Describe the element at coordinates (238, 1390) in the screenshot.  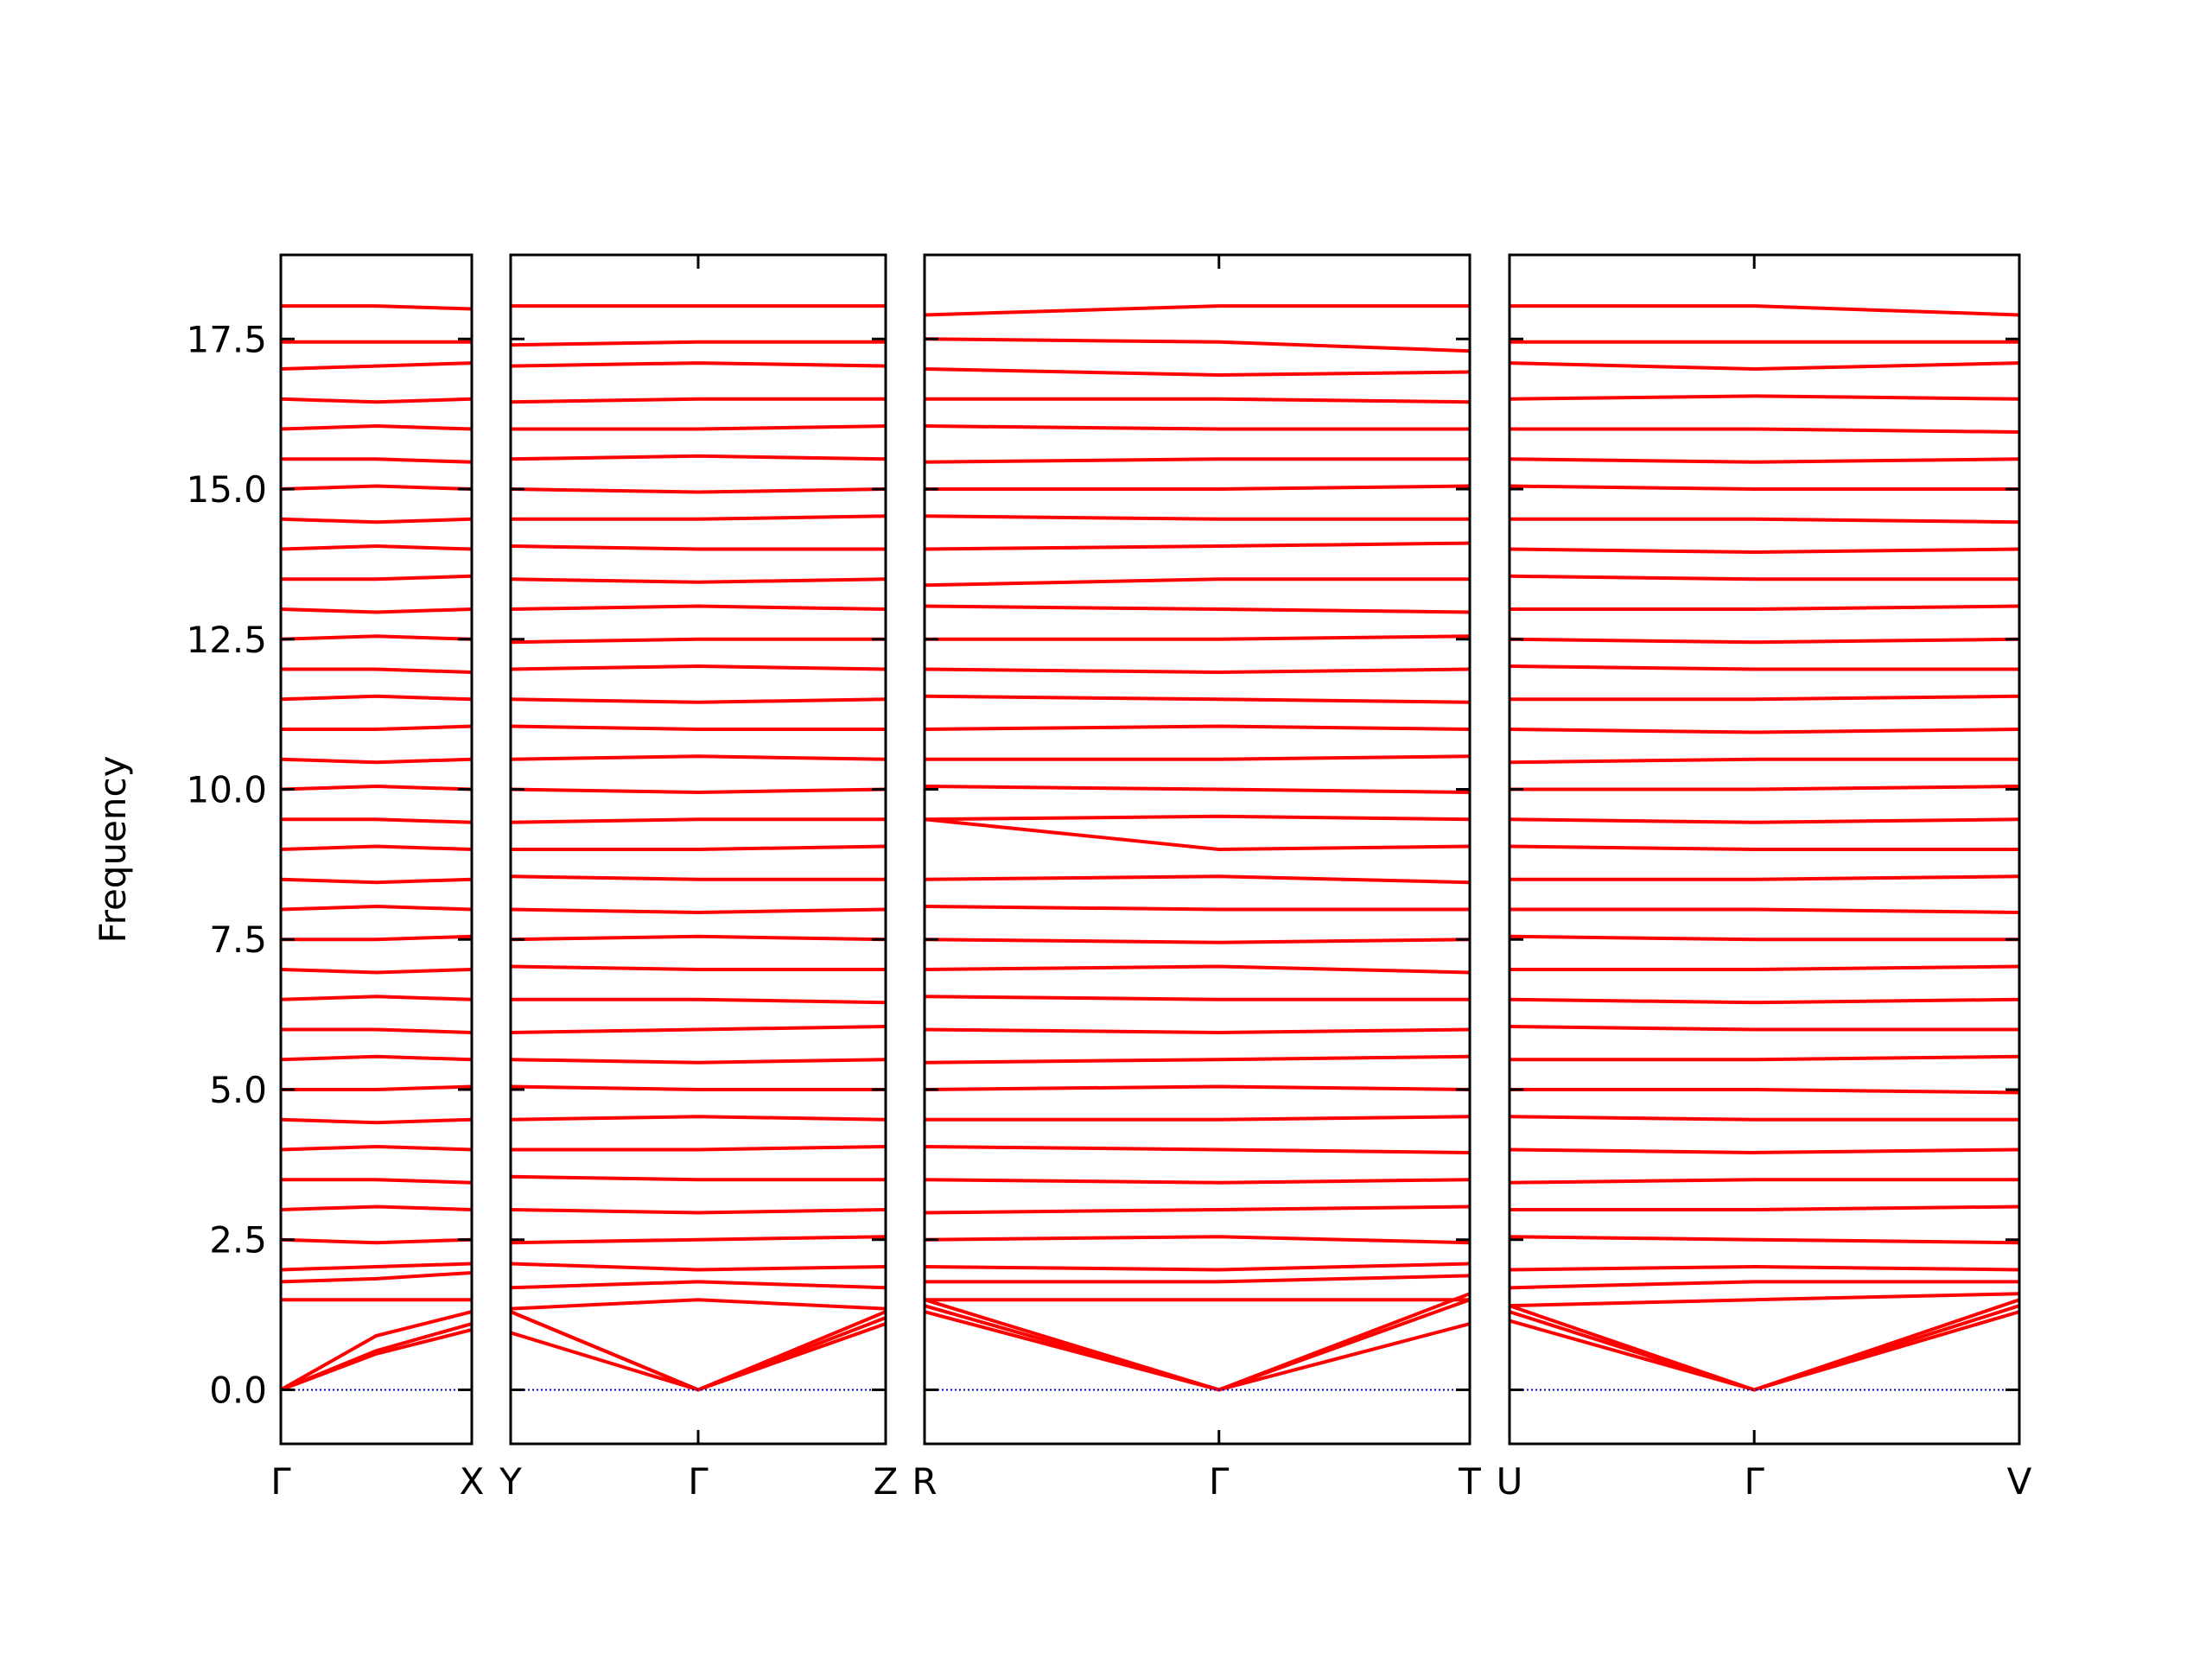
I see `y-tick-label: 0.0` at that location.